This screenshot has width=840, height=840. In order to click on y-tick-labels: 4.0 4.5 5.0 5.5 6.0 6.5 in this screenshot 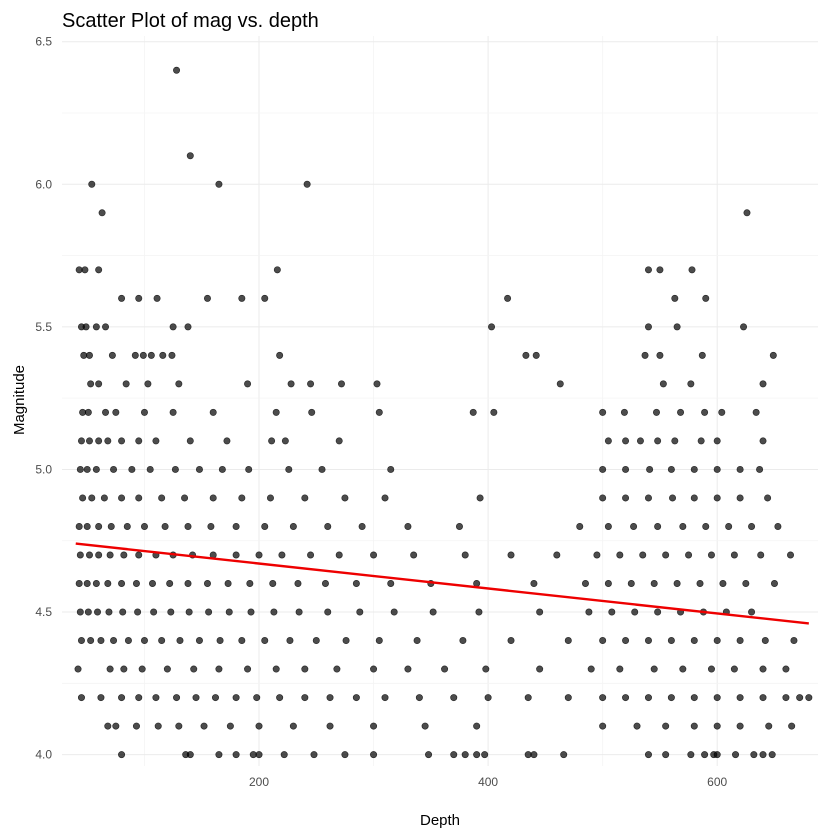, I will do `click(43, 398)`.